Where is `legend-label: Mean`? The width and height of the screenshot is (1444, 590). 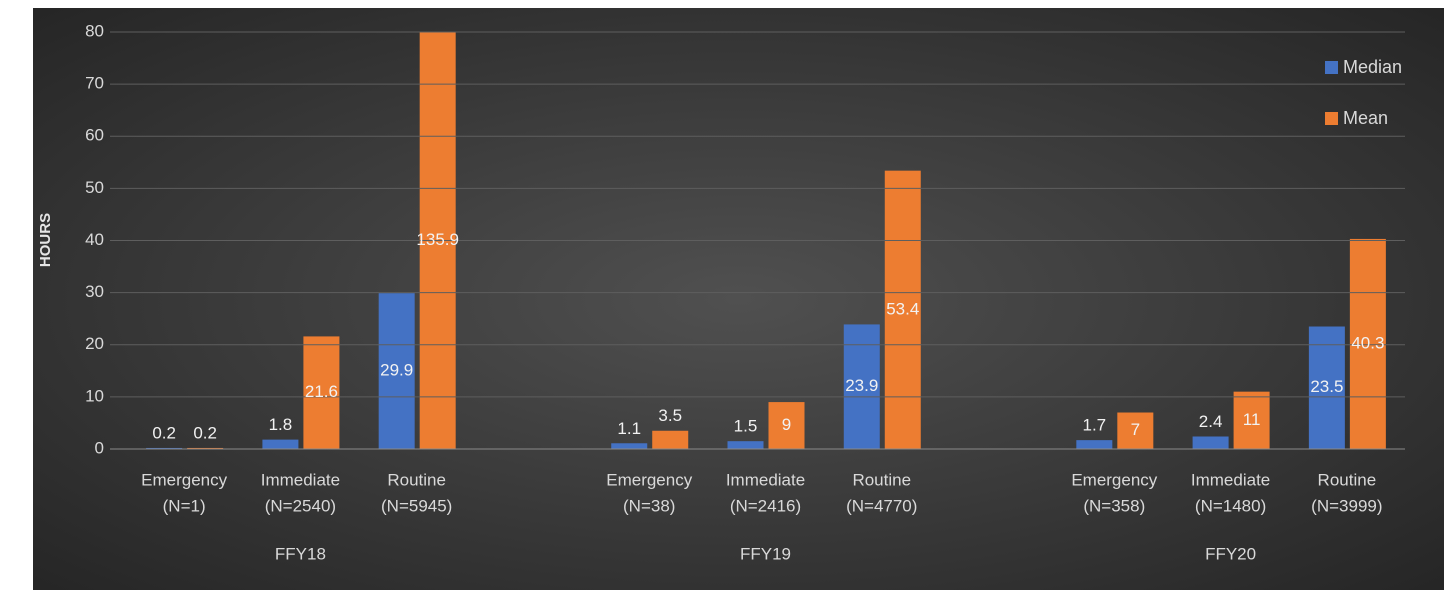
legend-label: Mean is located at coordinates (1365, 118).